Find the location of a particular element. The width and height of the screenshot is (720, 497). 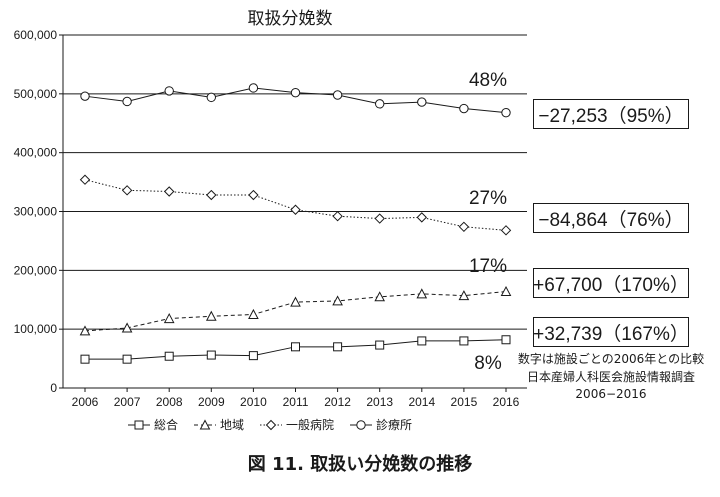

legend: 総合 地域 一般病院 診療所 is located at coordinates (270, 424).